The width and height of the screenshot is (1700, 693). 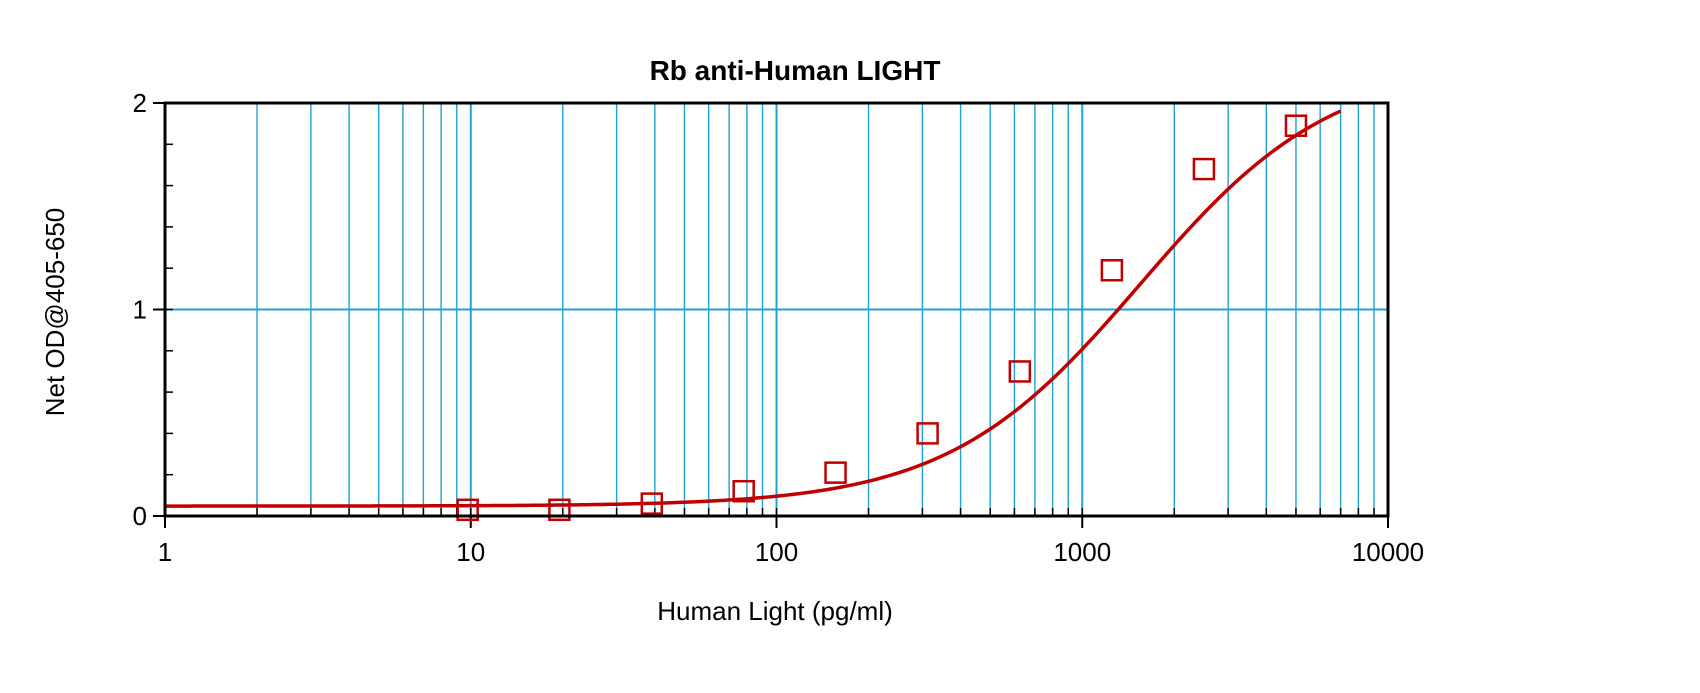 What do you see at coordinates (775, 611) in the screenshot?
I see `x-axis-label: Human Light (pg/ml)` at bounding box center [775, 611].